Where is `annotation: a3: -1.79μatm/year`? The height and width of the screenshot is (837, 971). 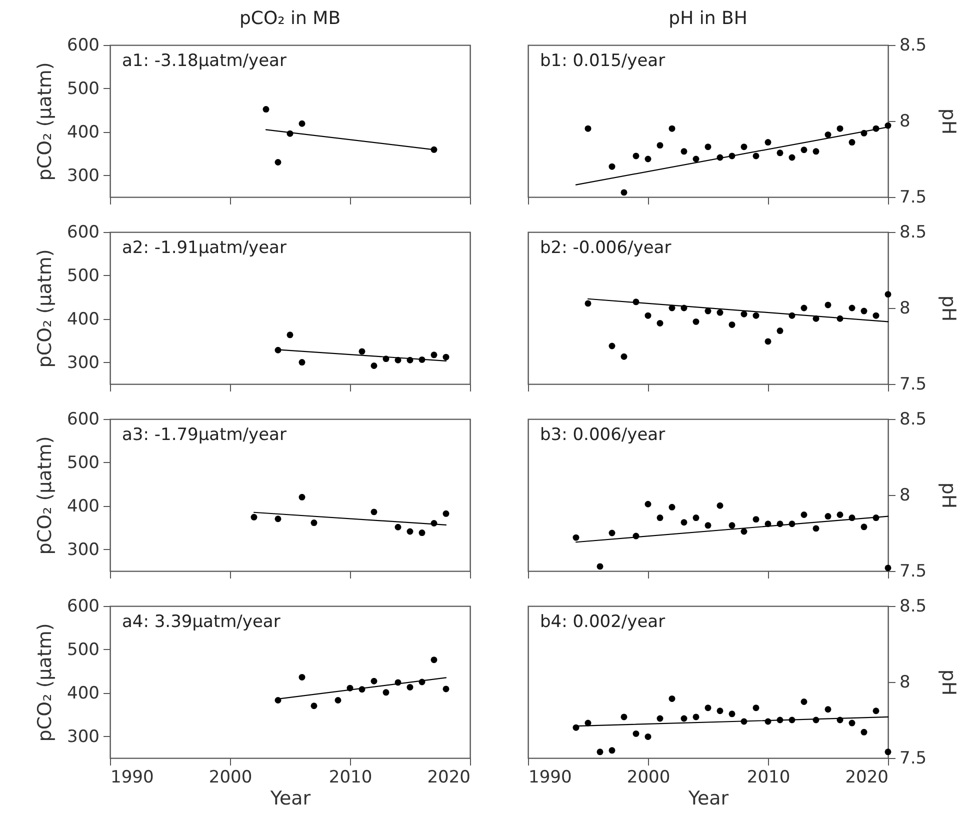 annotation: a3: -1.79μatm/year is located at coordinates (204, 435).